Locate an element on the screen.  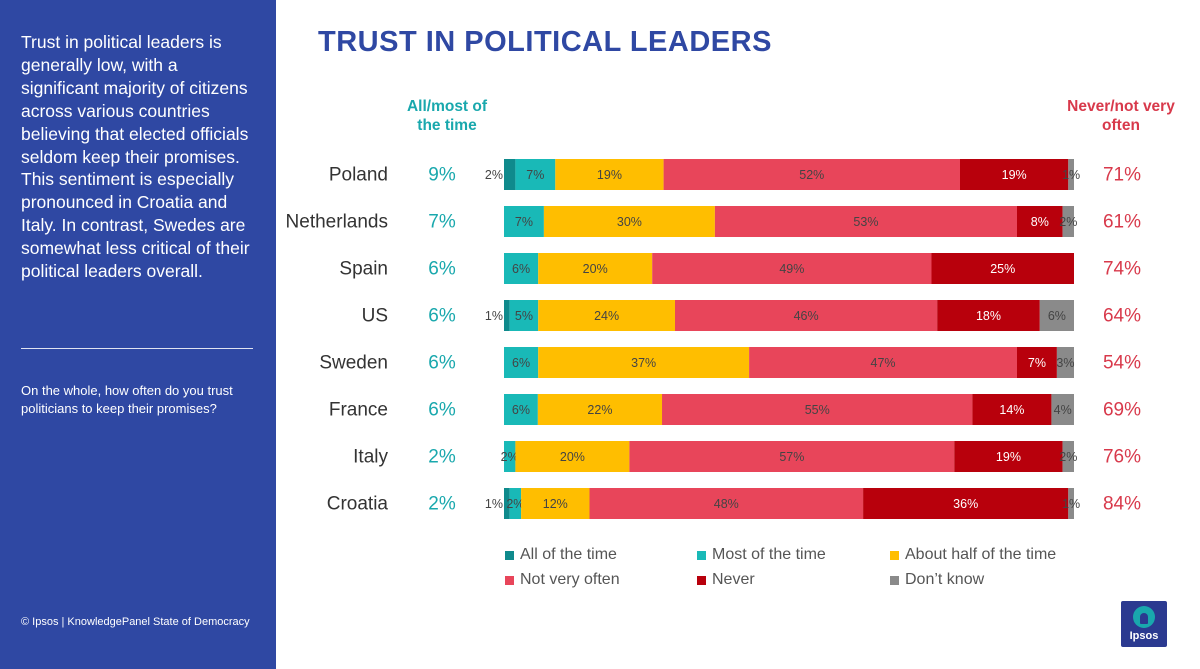
data-label-netherlands-never: 8% is located at coordinates (1040, 222).